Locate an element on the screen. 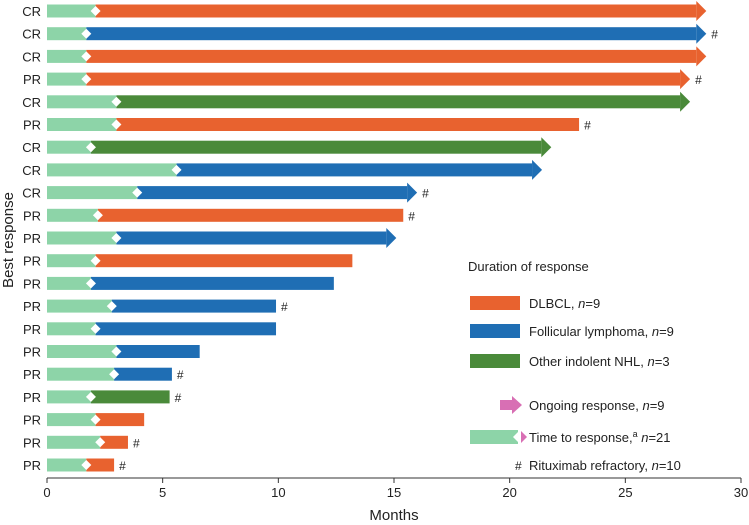 This screenshot has width=749, height=525. x-tick-label: 15 is located at coordinates (394, 492).